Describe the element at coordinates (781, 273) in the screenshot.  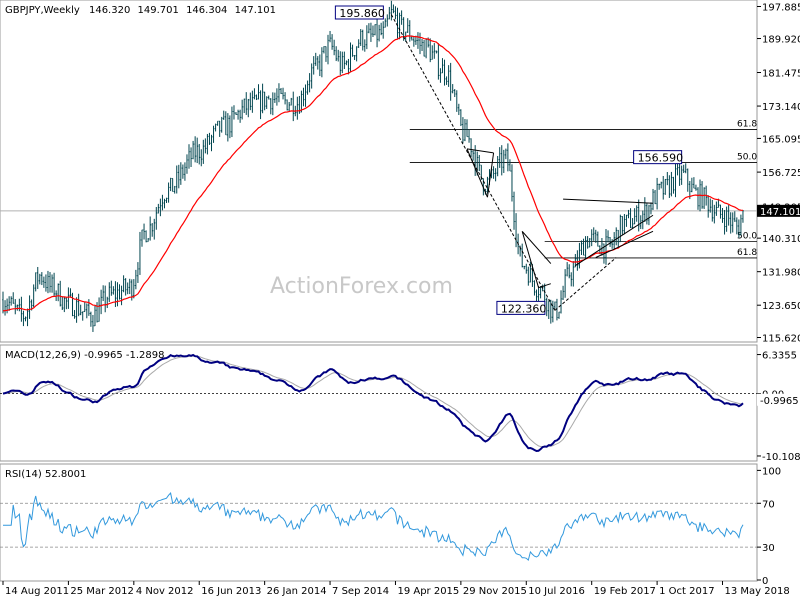
I see `price-tick-label: 131.980` at that location.